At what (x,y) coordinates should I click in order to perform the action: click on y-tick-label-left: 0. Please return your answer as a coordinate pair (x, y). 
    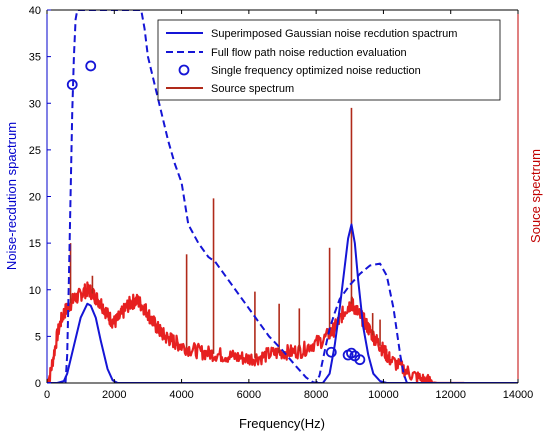
    Looking at the image, I should click on (38, 384).